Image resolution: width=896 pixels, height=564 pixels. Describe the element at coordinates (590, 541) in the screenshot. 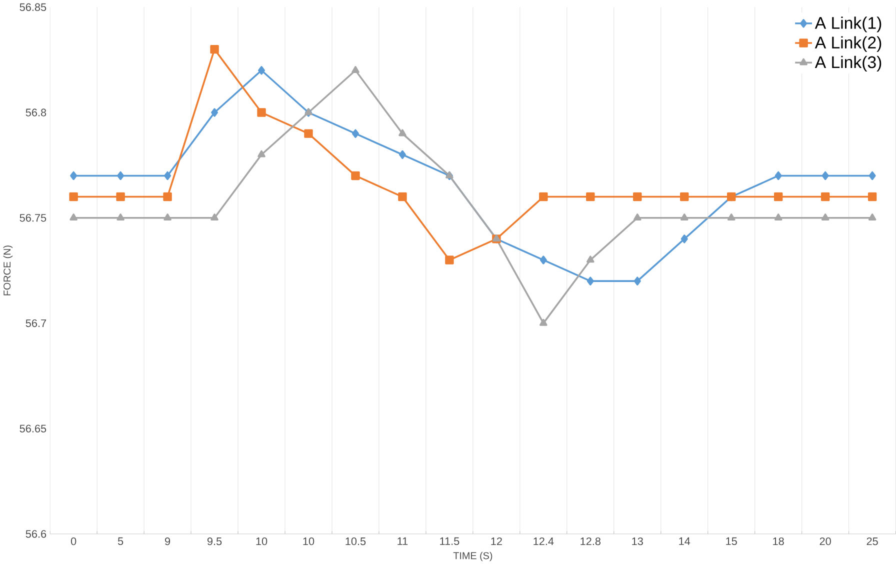

I see `x-tick-label: 12.8` at that location.